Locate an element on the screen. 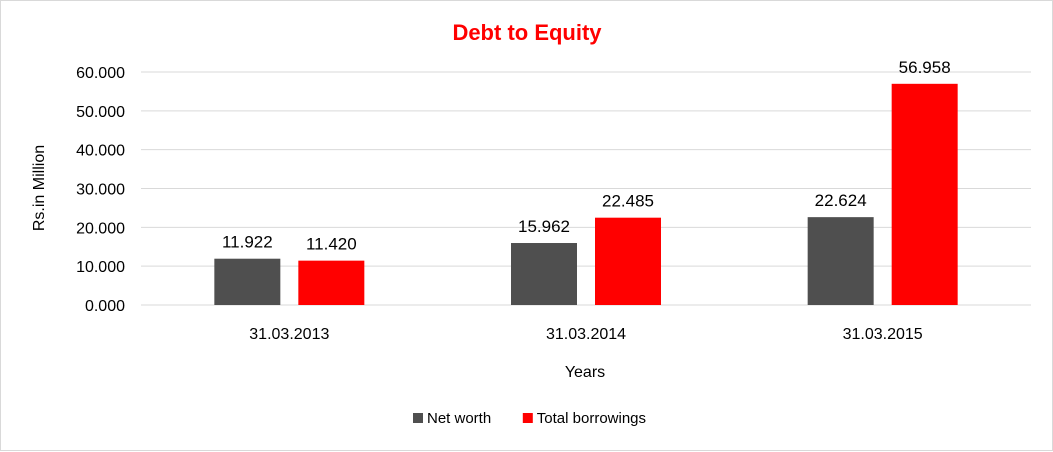 The width and height of the screenshot is (1053, 452). data-label: 11.420 is located at coordinates (331, 244).